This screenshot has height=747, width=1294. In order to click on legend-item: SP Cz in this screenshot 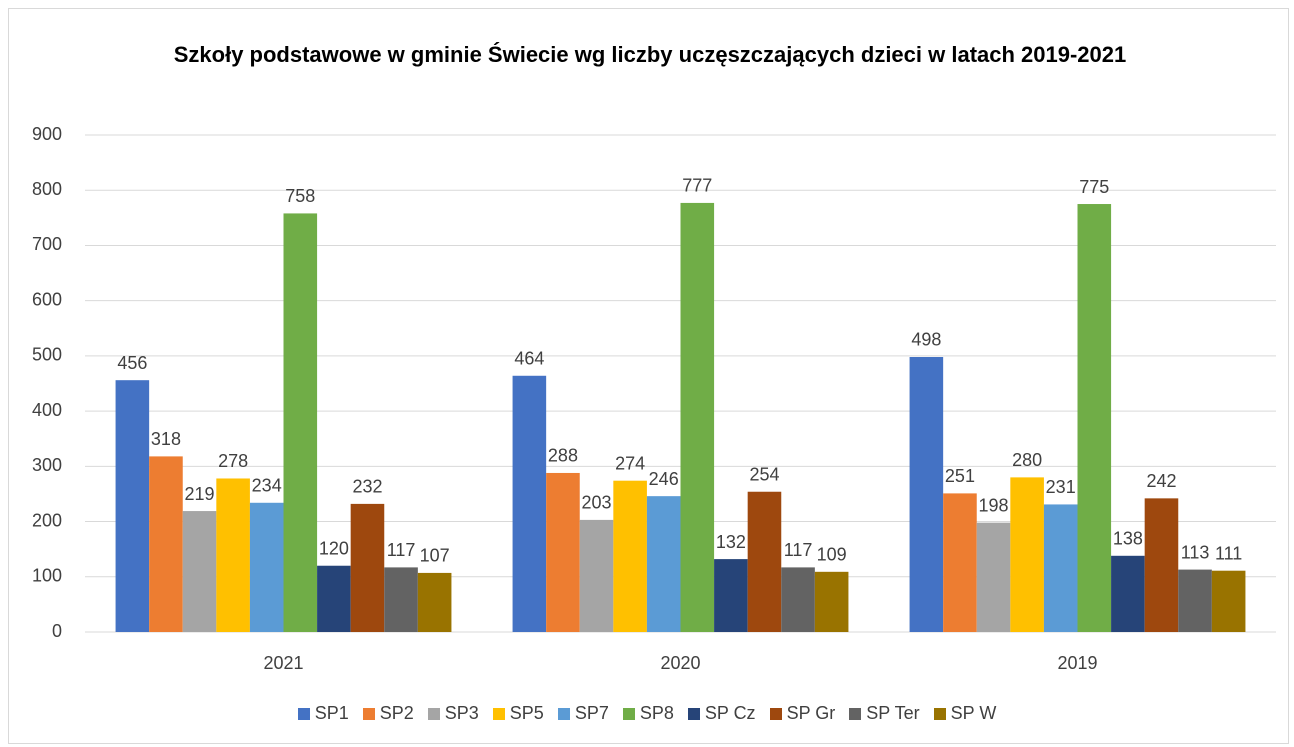, I will do `click(721, 713)`.